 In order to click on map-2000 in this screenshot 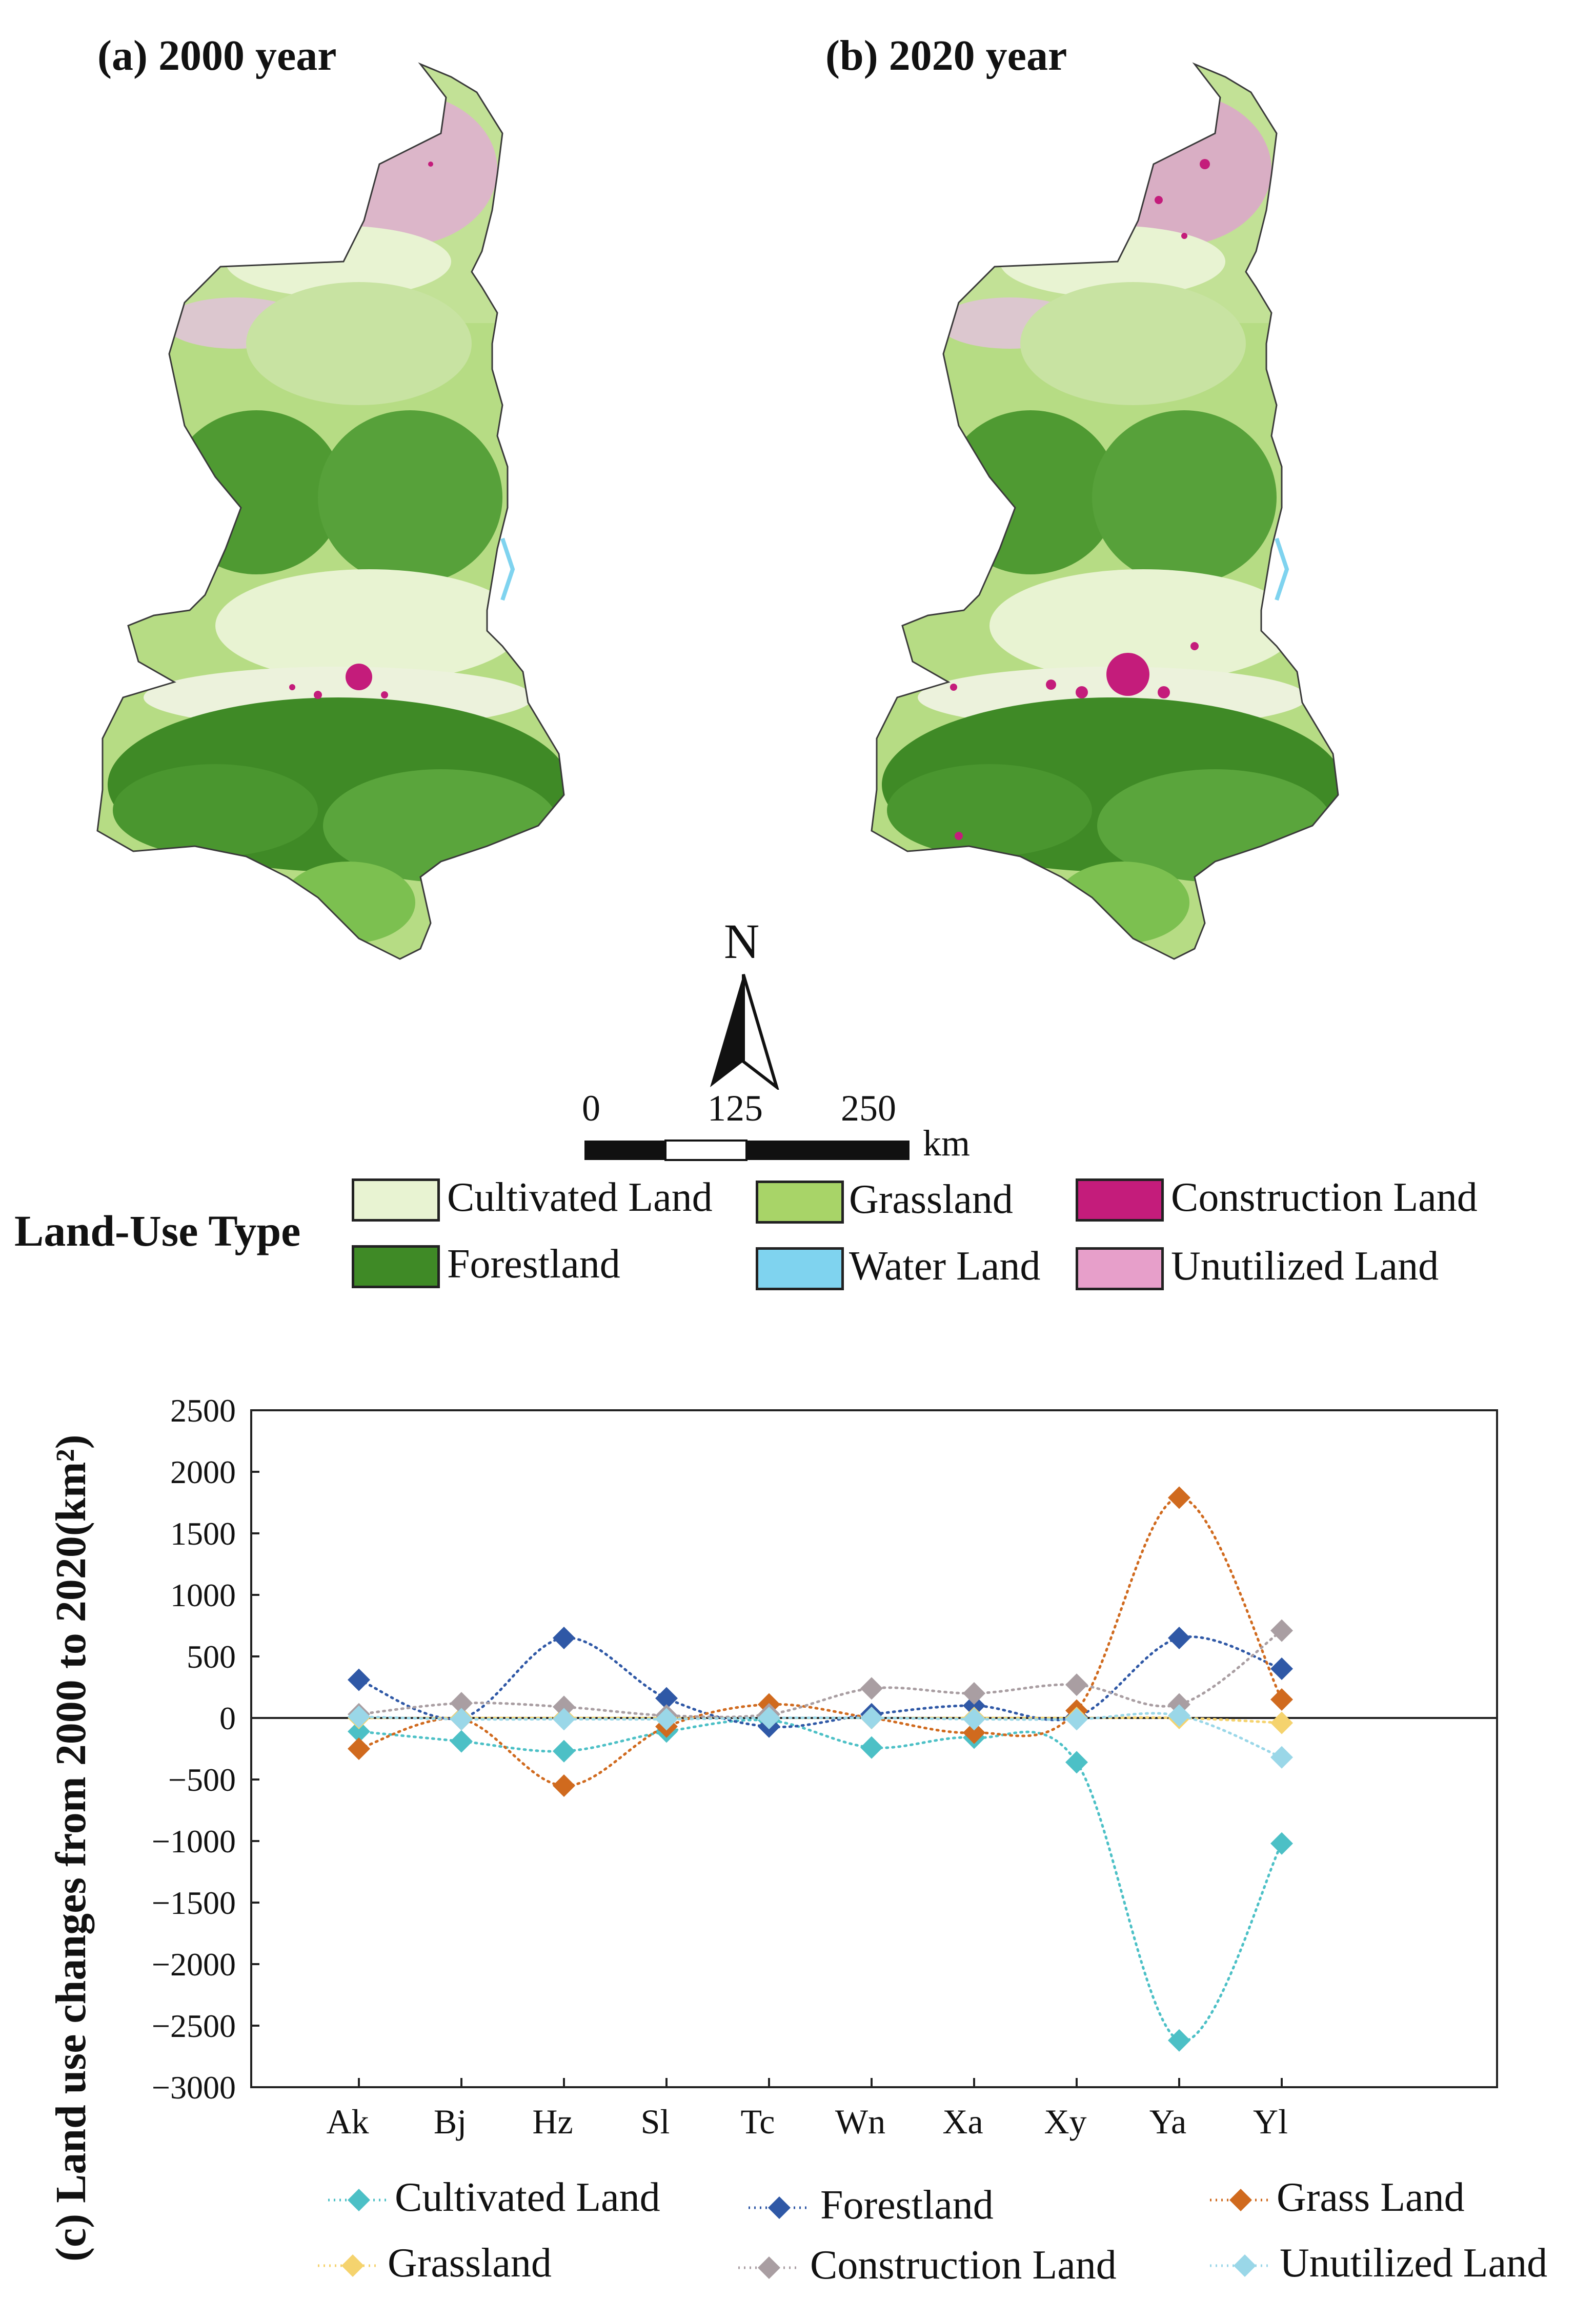, I will do `click(330, 511)`.